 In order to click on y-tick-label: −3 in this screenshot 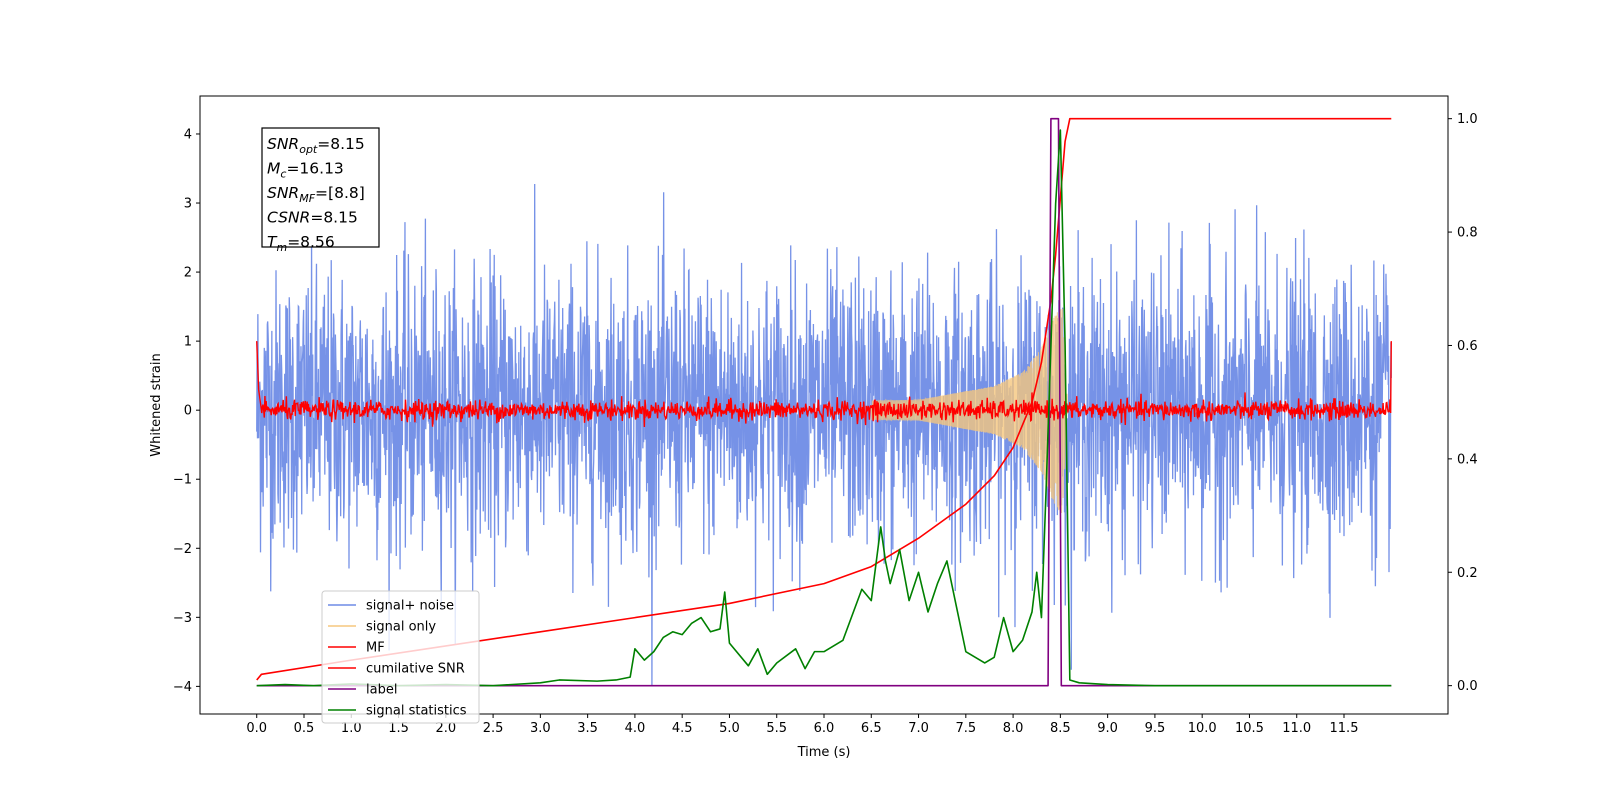, I will do `click(182, 618)`.